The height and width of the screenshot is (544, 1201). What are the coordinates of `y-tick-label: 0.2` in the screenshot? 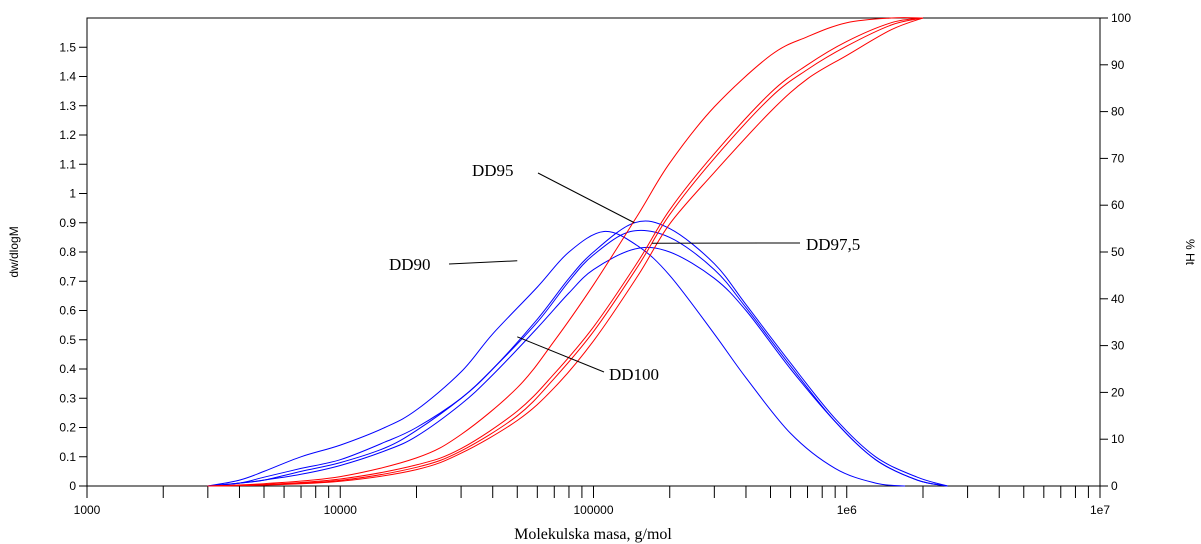 It's located at (67, 428).